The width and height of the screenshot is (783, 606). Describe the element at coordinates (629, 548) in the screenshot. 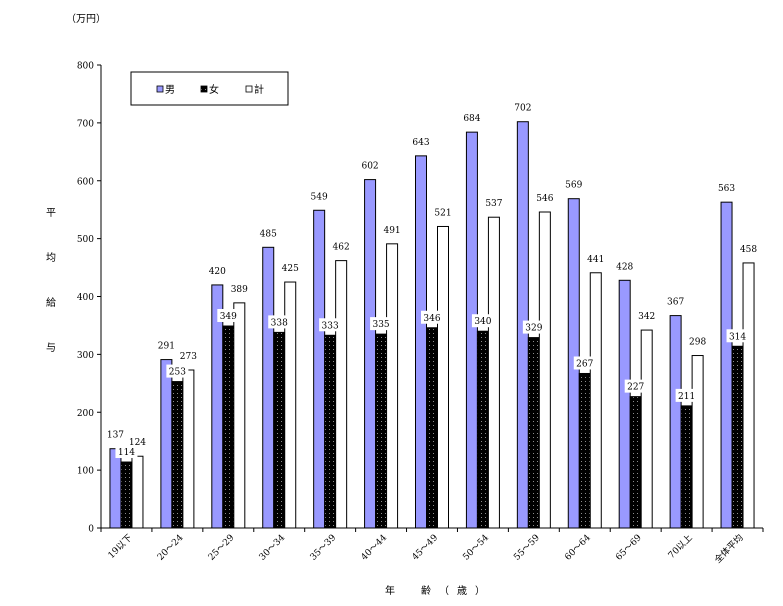

I see `x-tick-label: 65～69` at that location.